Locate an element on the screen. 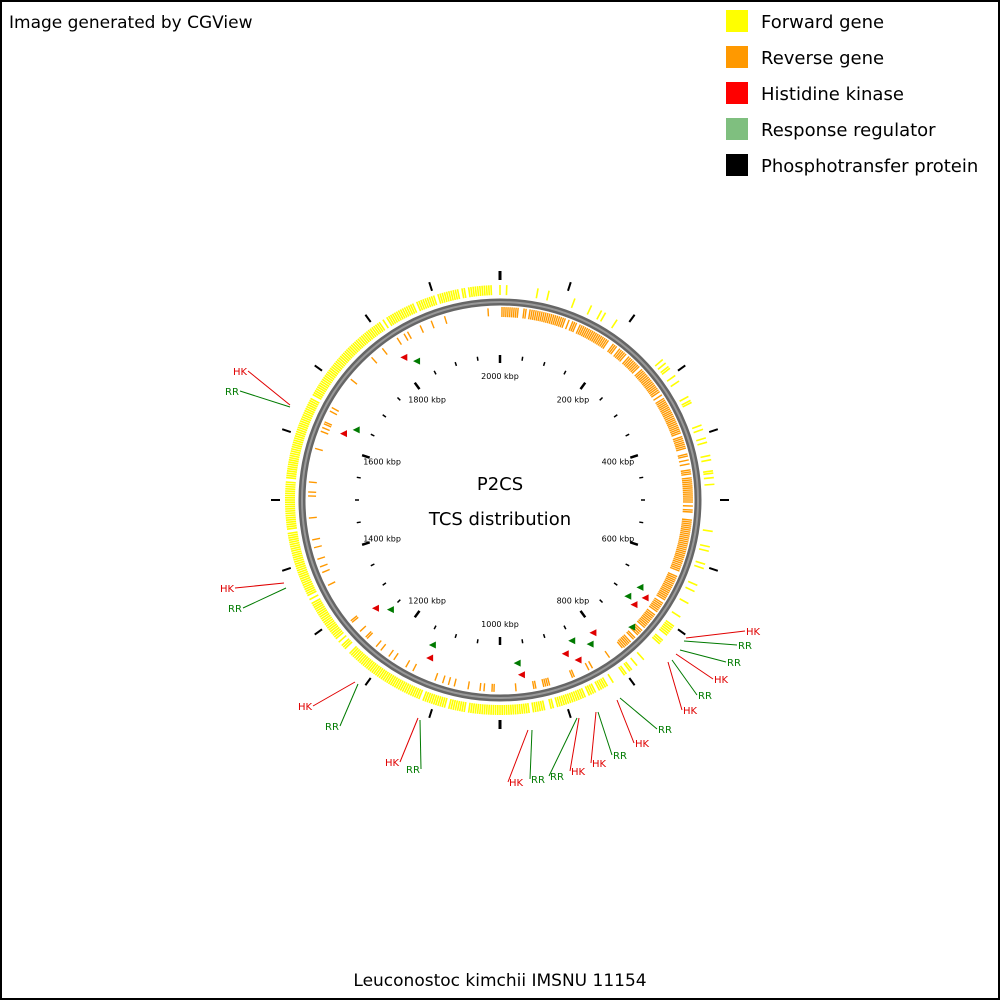  callout-label: HK is located at coordinates (392, 763).